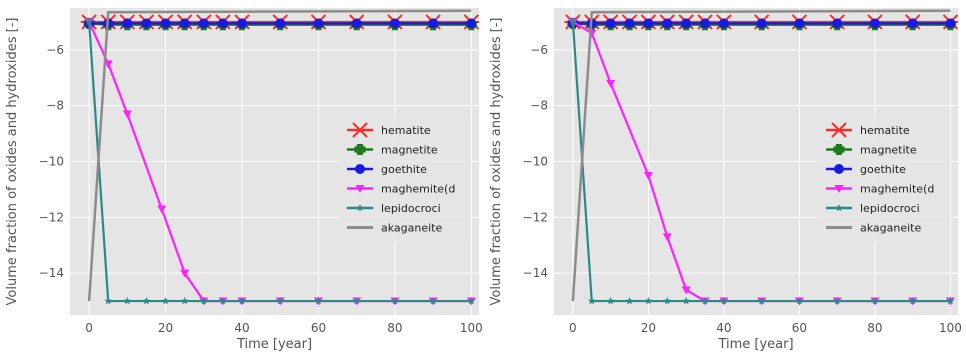  I want to click on x-tick-label: 0, so click(89, 328).